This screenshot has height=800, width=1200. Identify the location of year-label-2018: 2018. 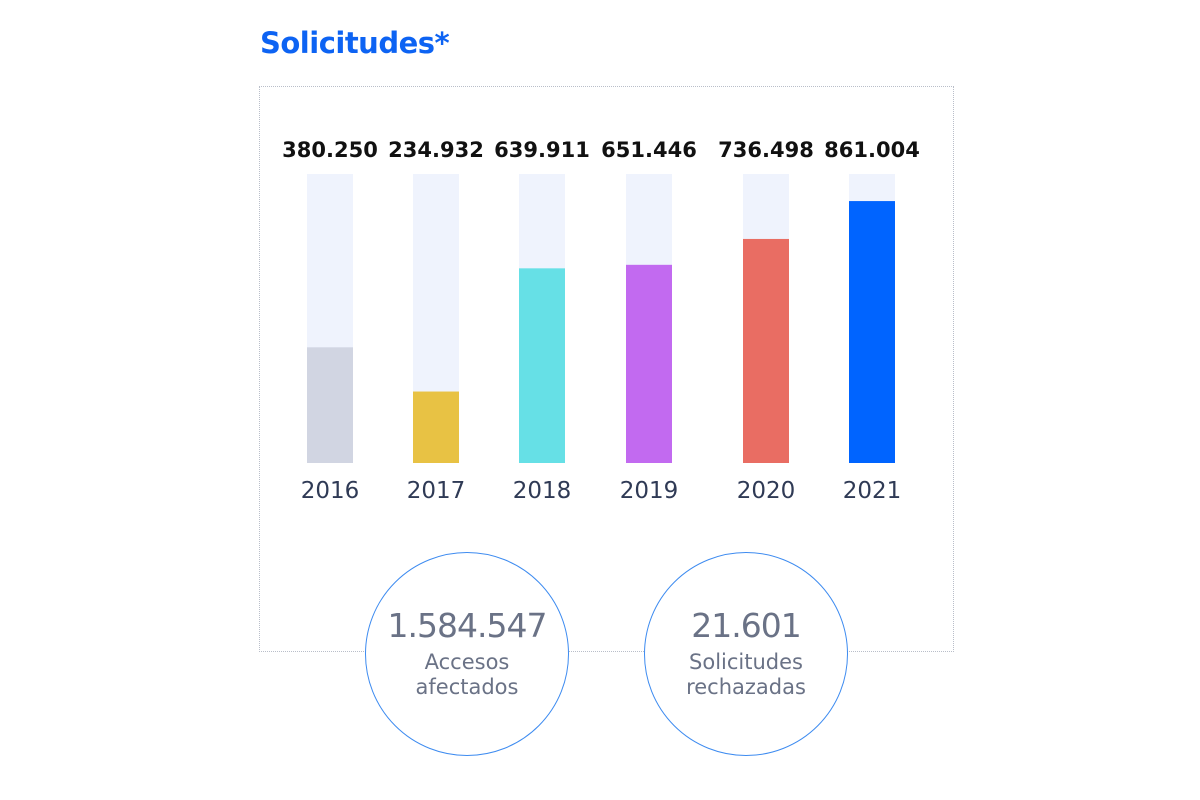
(542, 491).